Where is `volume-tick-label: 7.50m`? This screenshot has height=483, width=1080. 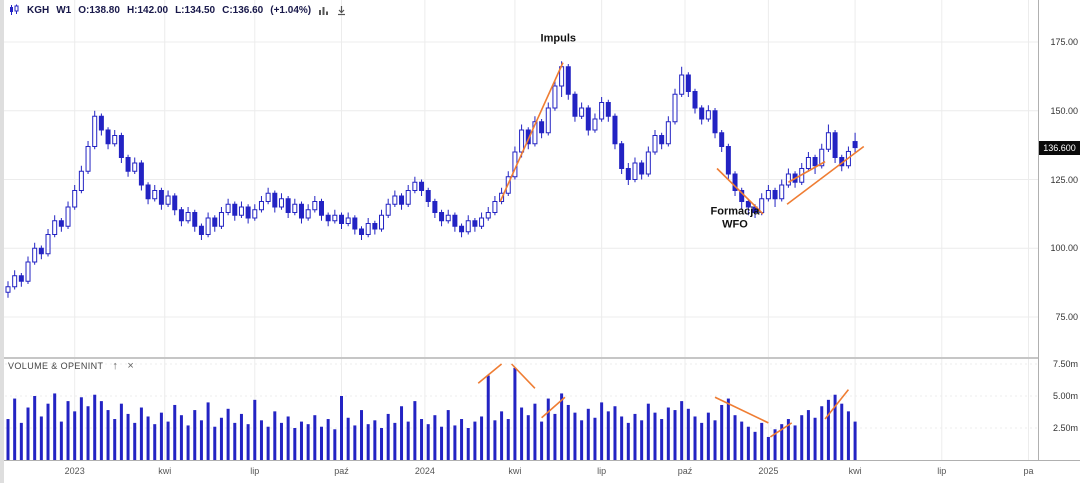 volume-tick-label: 7.50m is located at coordinates (1065, 364).